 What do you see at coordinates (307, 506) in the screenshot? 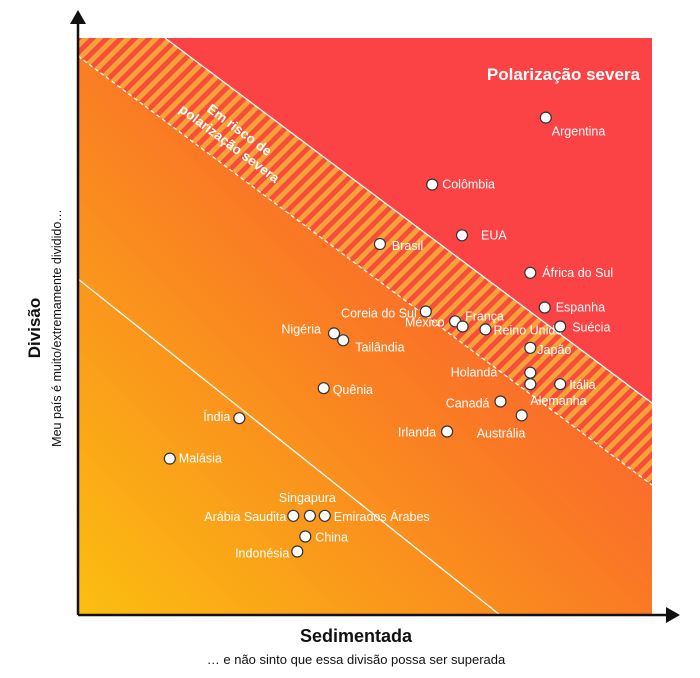
I see `point-singapura: Singapura` at bounding box center [307, 506].